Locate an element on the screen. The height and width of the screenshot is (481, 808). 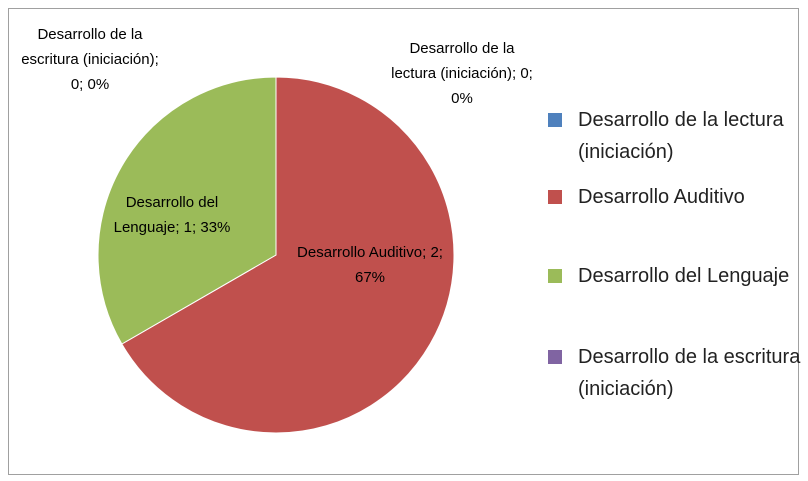
pie-slice is located at coordinates (187, 210).